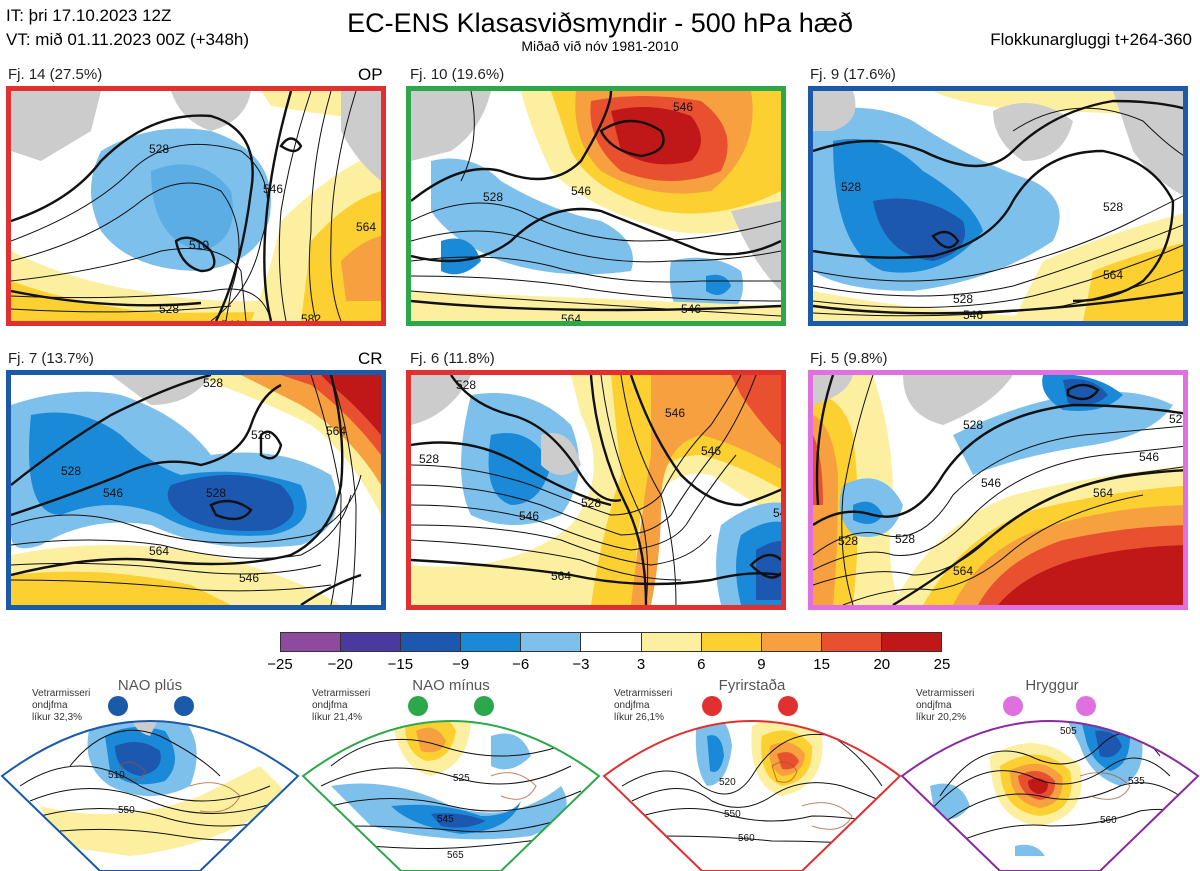 The width and height of the screenshot is (1200, 871). Describe the element at coordinates (452, 358) in the screenshot. I see `panel-label: Fj. 6 (11.8%)` at that location.